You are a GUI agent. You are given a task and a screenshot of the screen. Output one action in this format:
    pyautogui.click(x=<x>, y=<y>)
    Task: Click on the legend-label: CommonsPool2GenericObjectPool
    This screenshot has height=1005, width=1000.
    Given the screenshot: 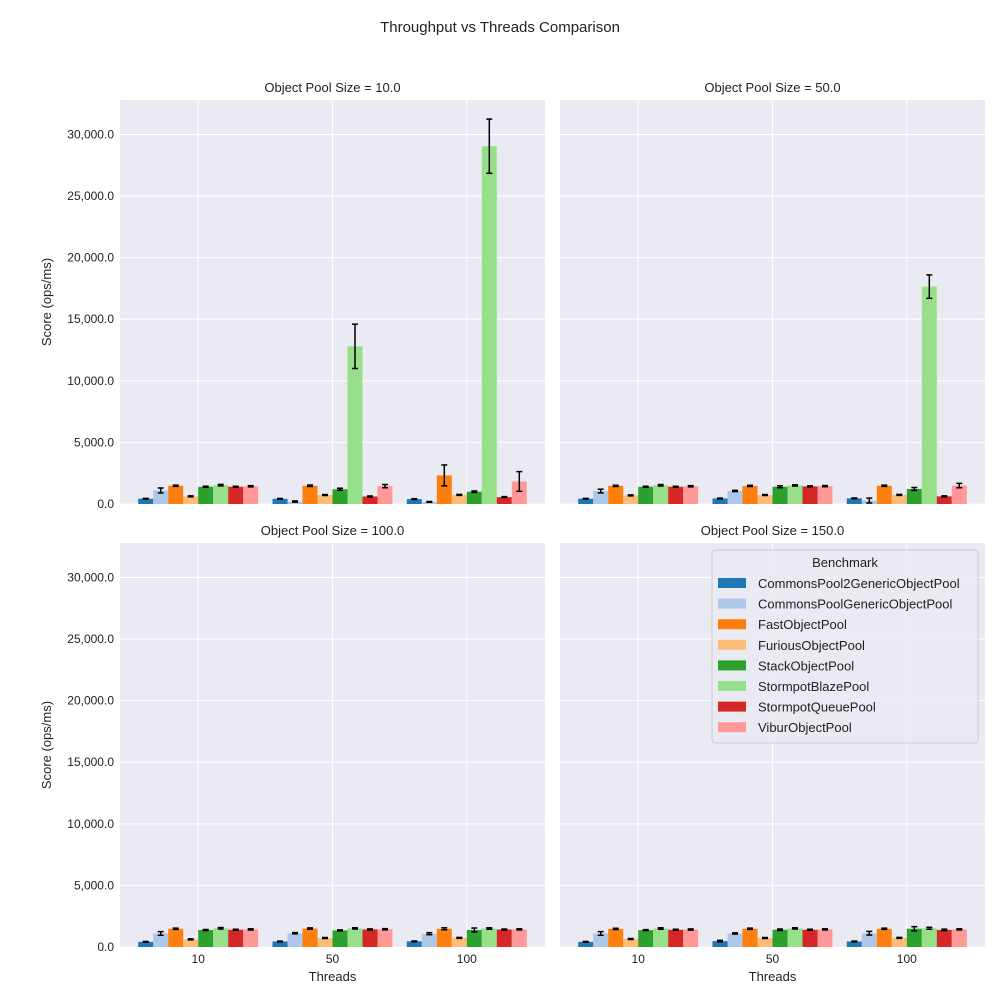 What is the action you would take?
    pyautogui.click(x=859, y=583)
    